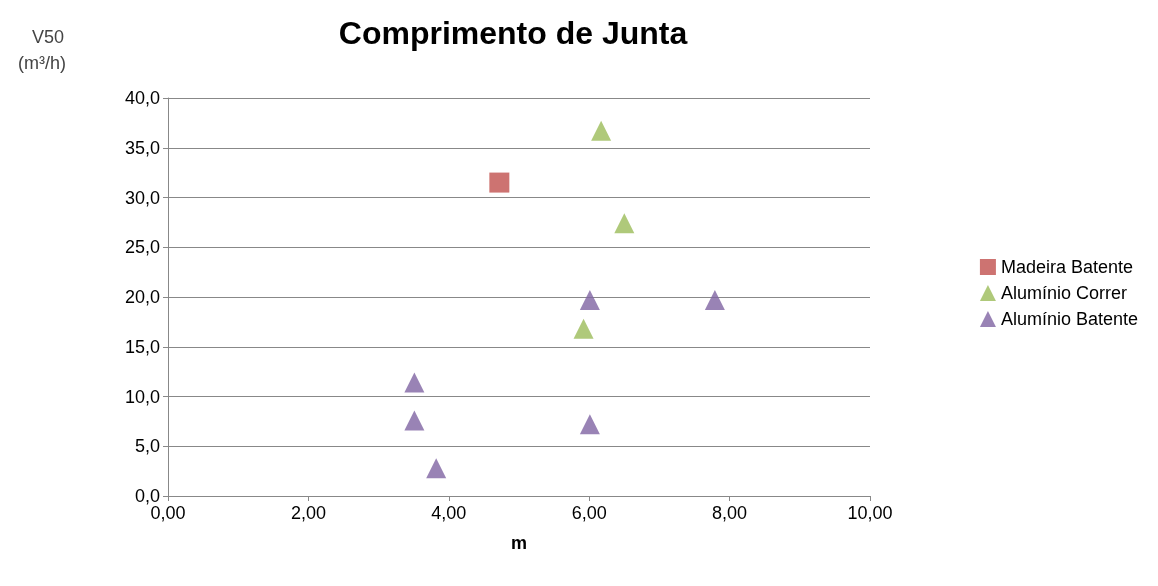 The height and width of the screenshot is (586, 1158). I want to click on y-tick-label: 30,0, so click(142, 197).